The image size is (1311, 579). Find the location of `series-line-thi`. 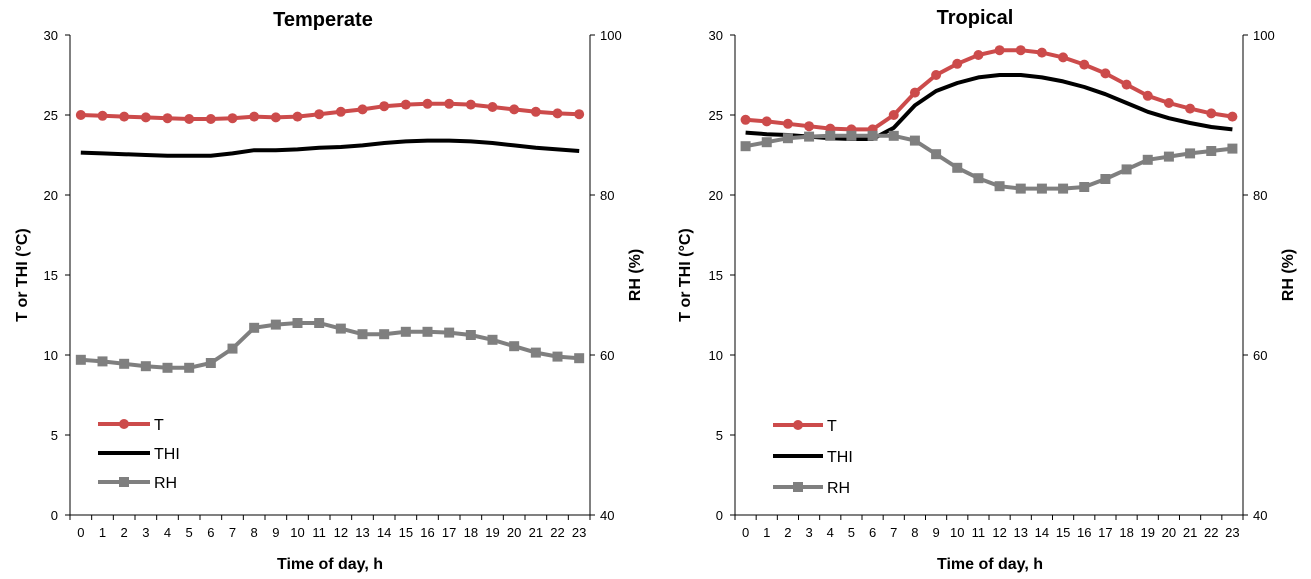

series-line-thi is located at coordinates (330, 148).